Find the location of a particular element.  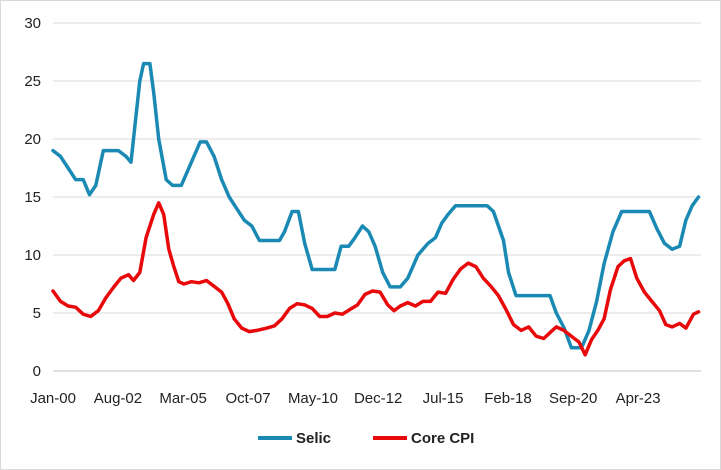

x-tick-label: Jan-00 is located at coordinates (53, 398).